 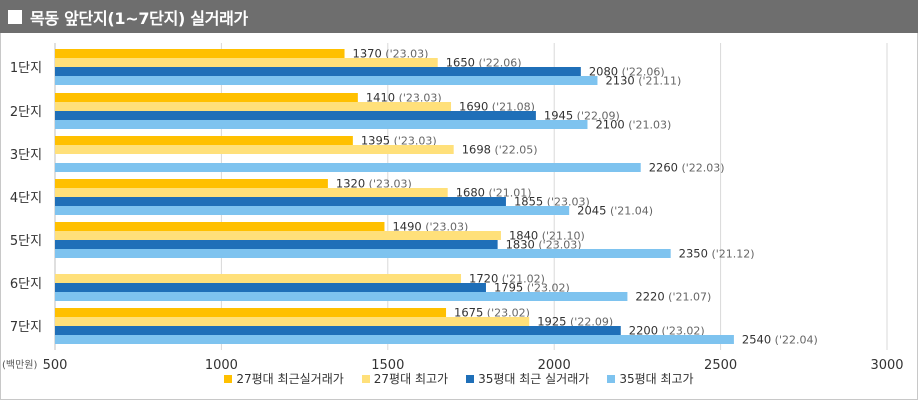 What do you see at coordinates (459, 16) in the screenshot?
I see `chart-title-bar: 목동 앞단지(1~7단지) 실거래가` at bounding box center [459, 16].